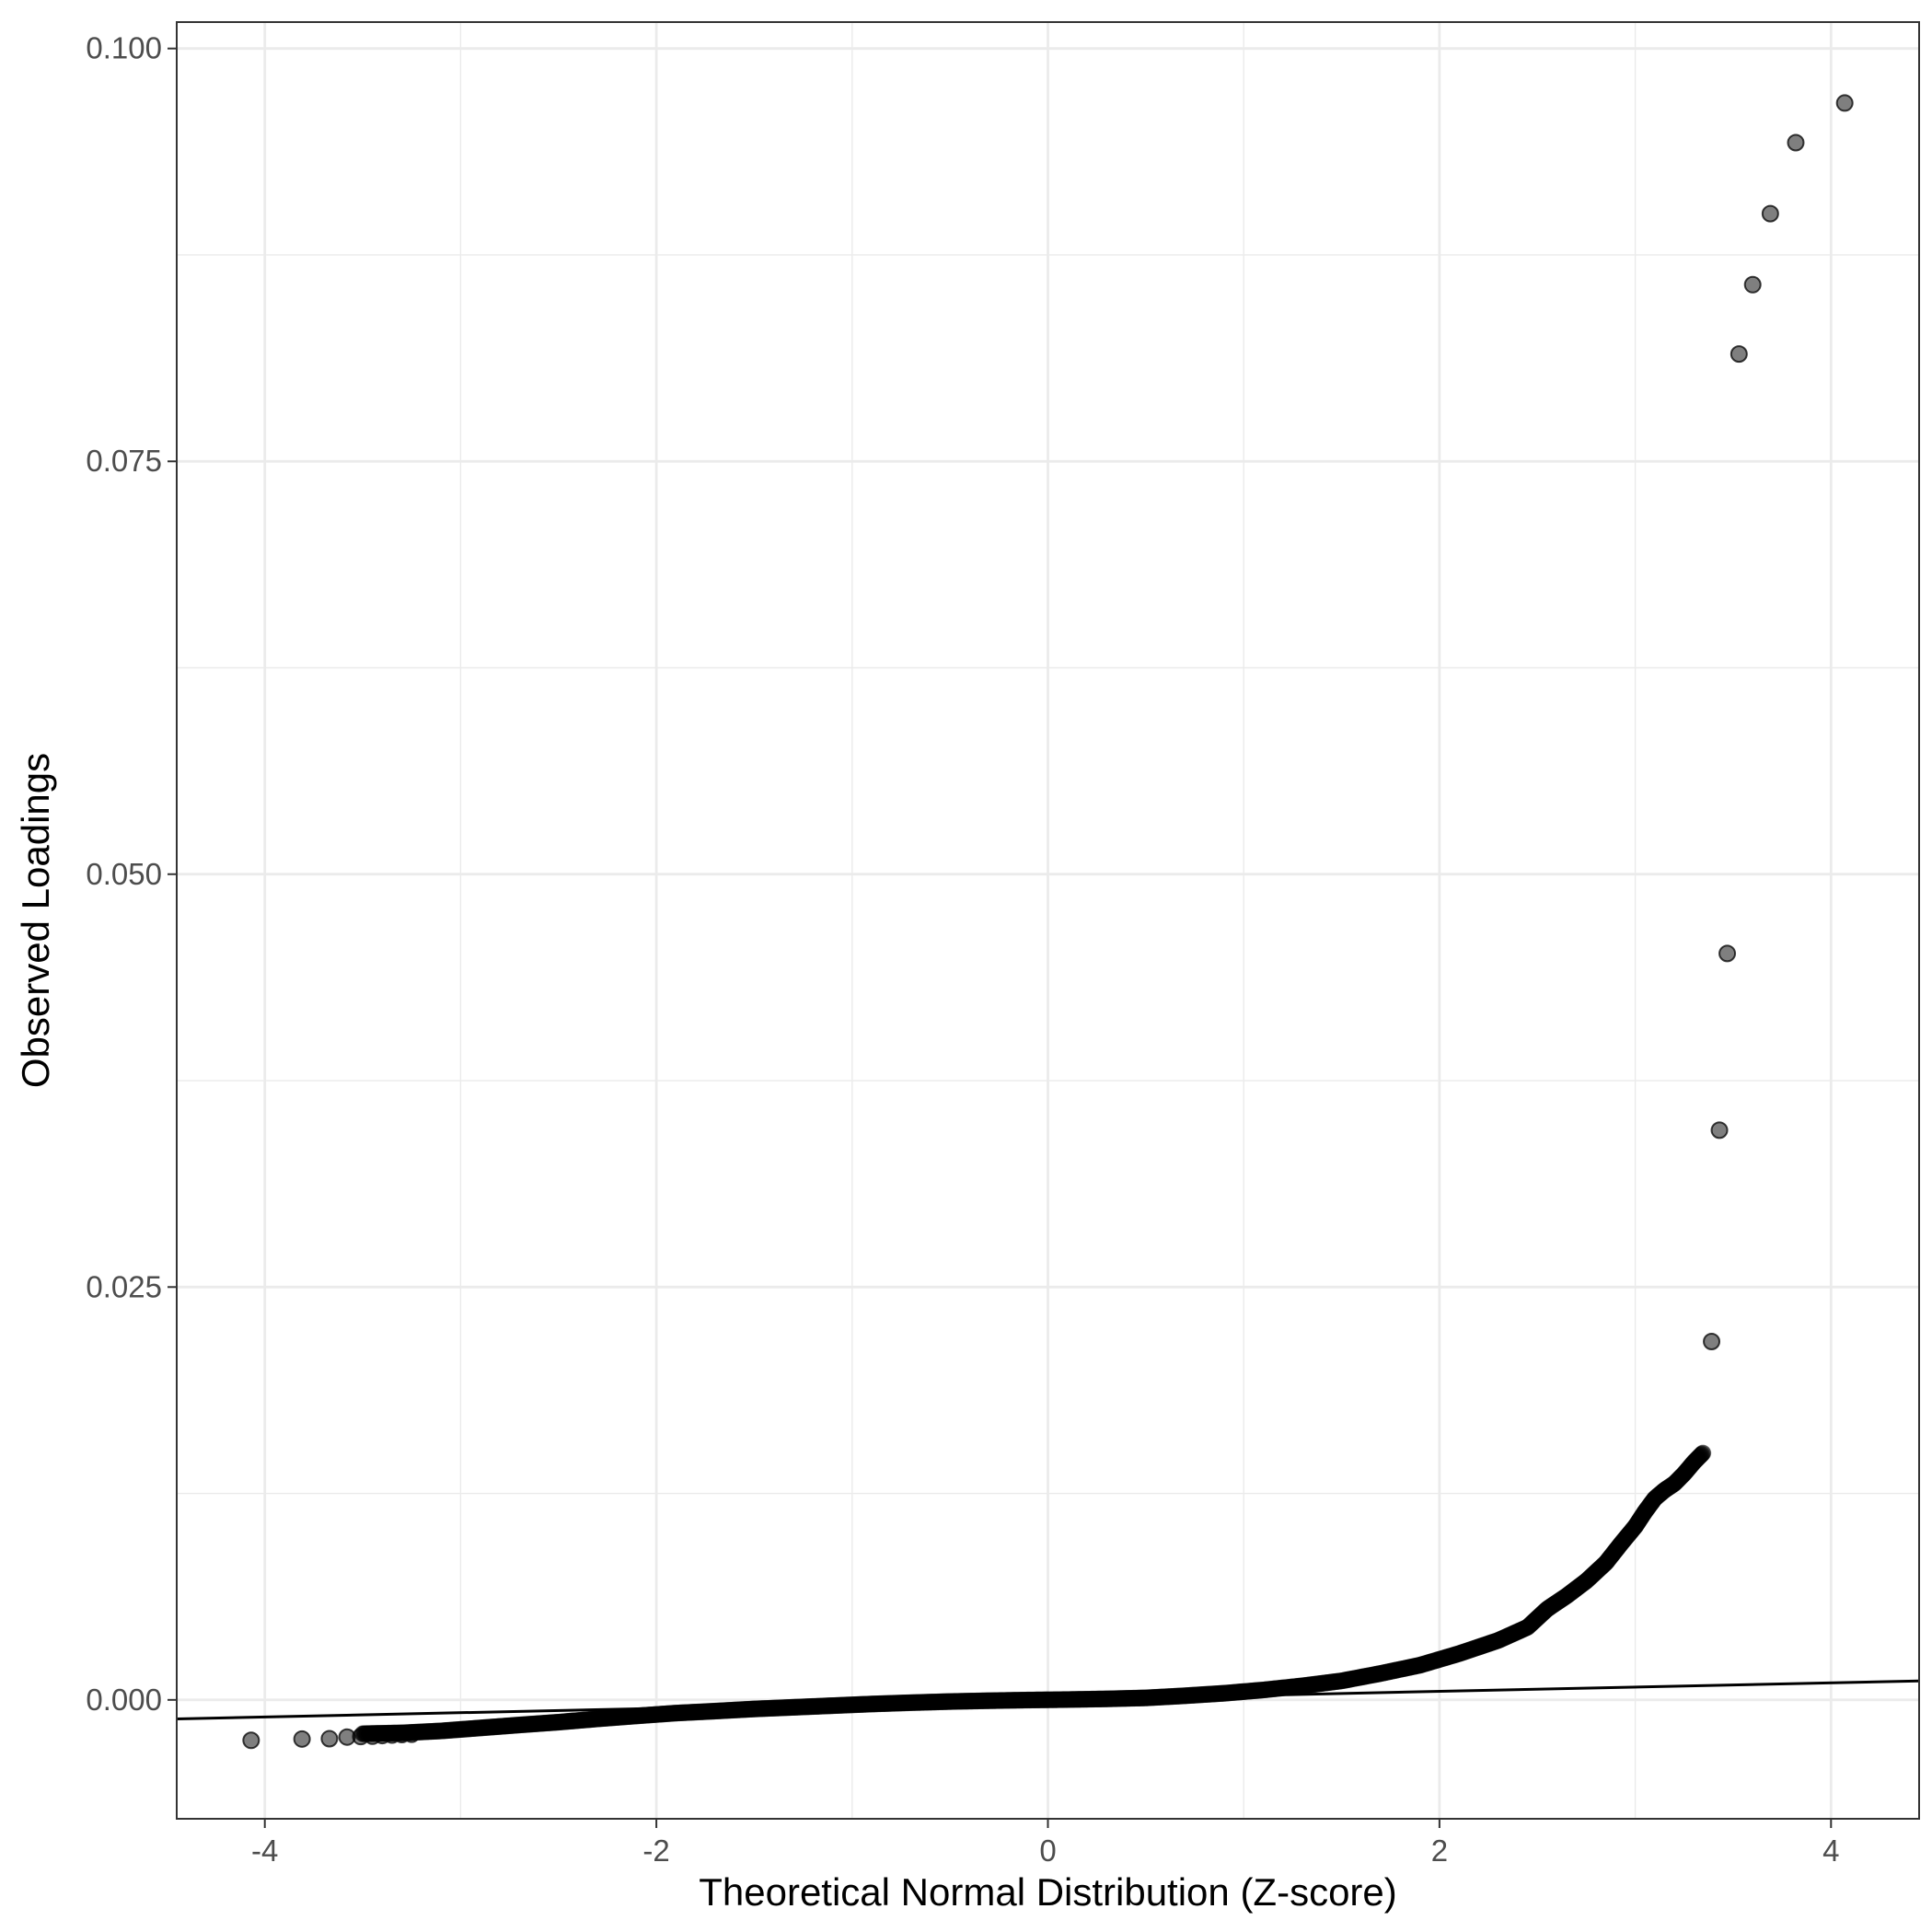  I want to click on x-tick-label: 4, so click(1831, 1851).